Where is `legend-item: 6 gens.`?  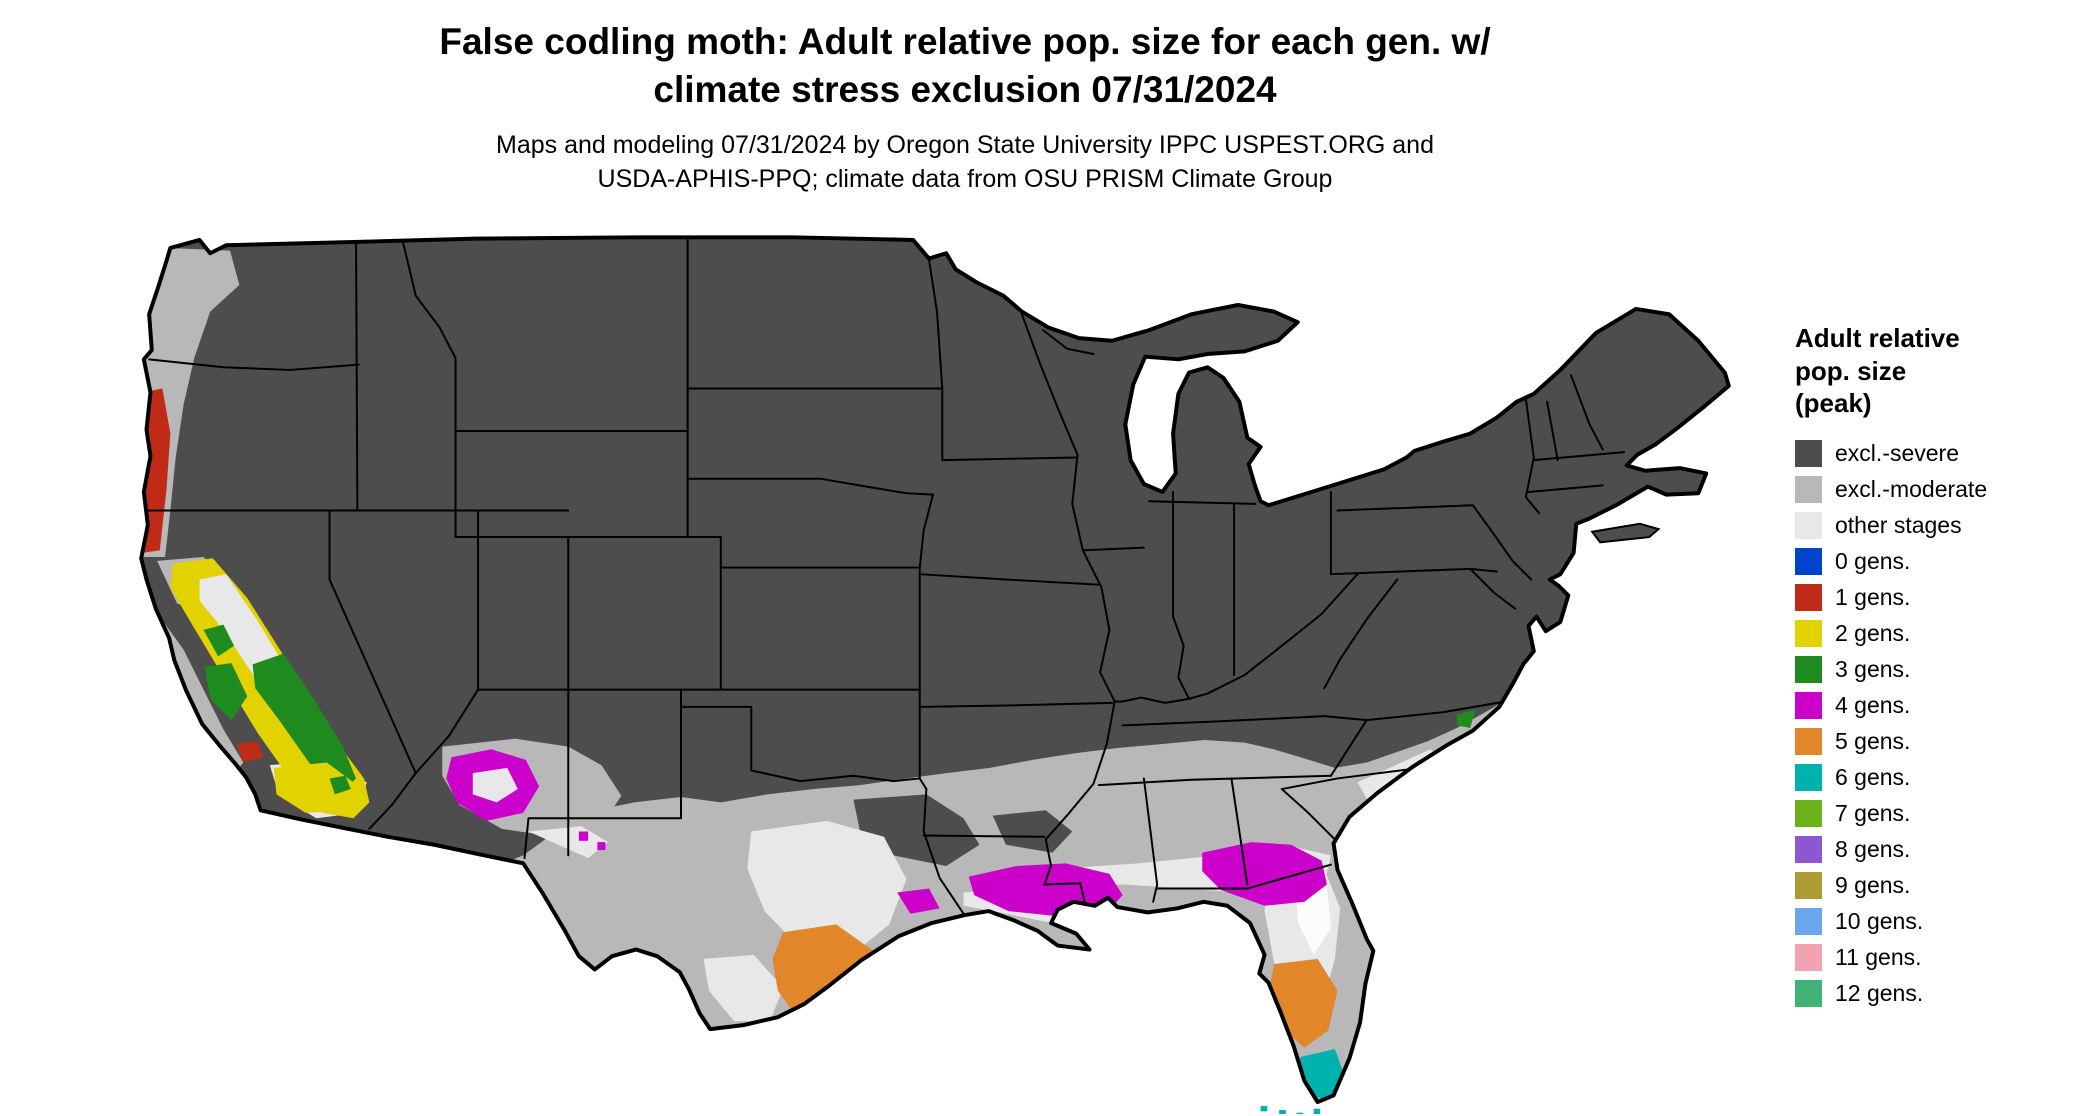
legend-item: 6 gens. is located at coordinates (1945, 778).